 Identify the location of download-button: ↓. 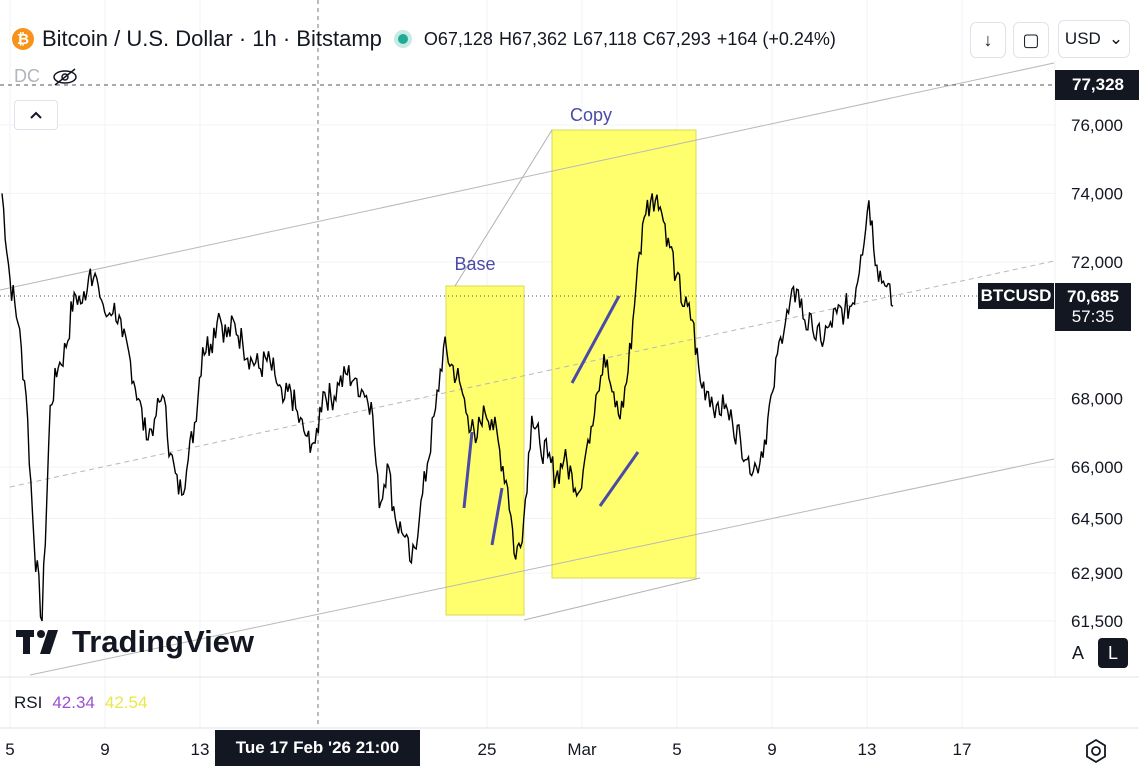
(988, 40).